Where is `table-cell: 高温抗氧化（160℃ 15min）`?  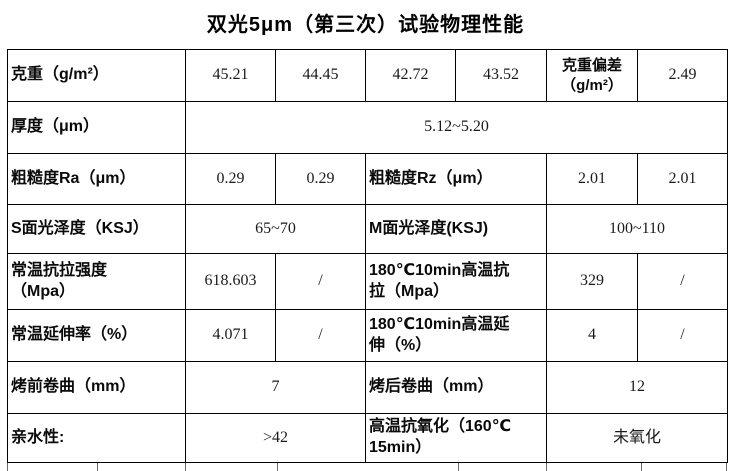 table-cell: 高温抗氧化（160℃ 15min） is located at coordinates (456, 438).